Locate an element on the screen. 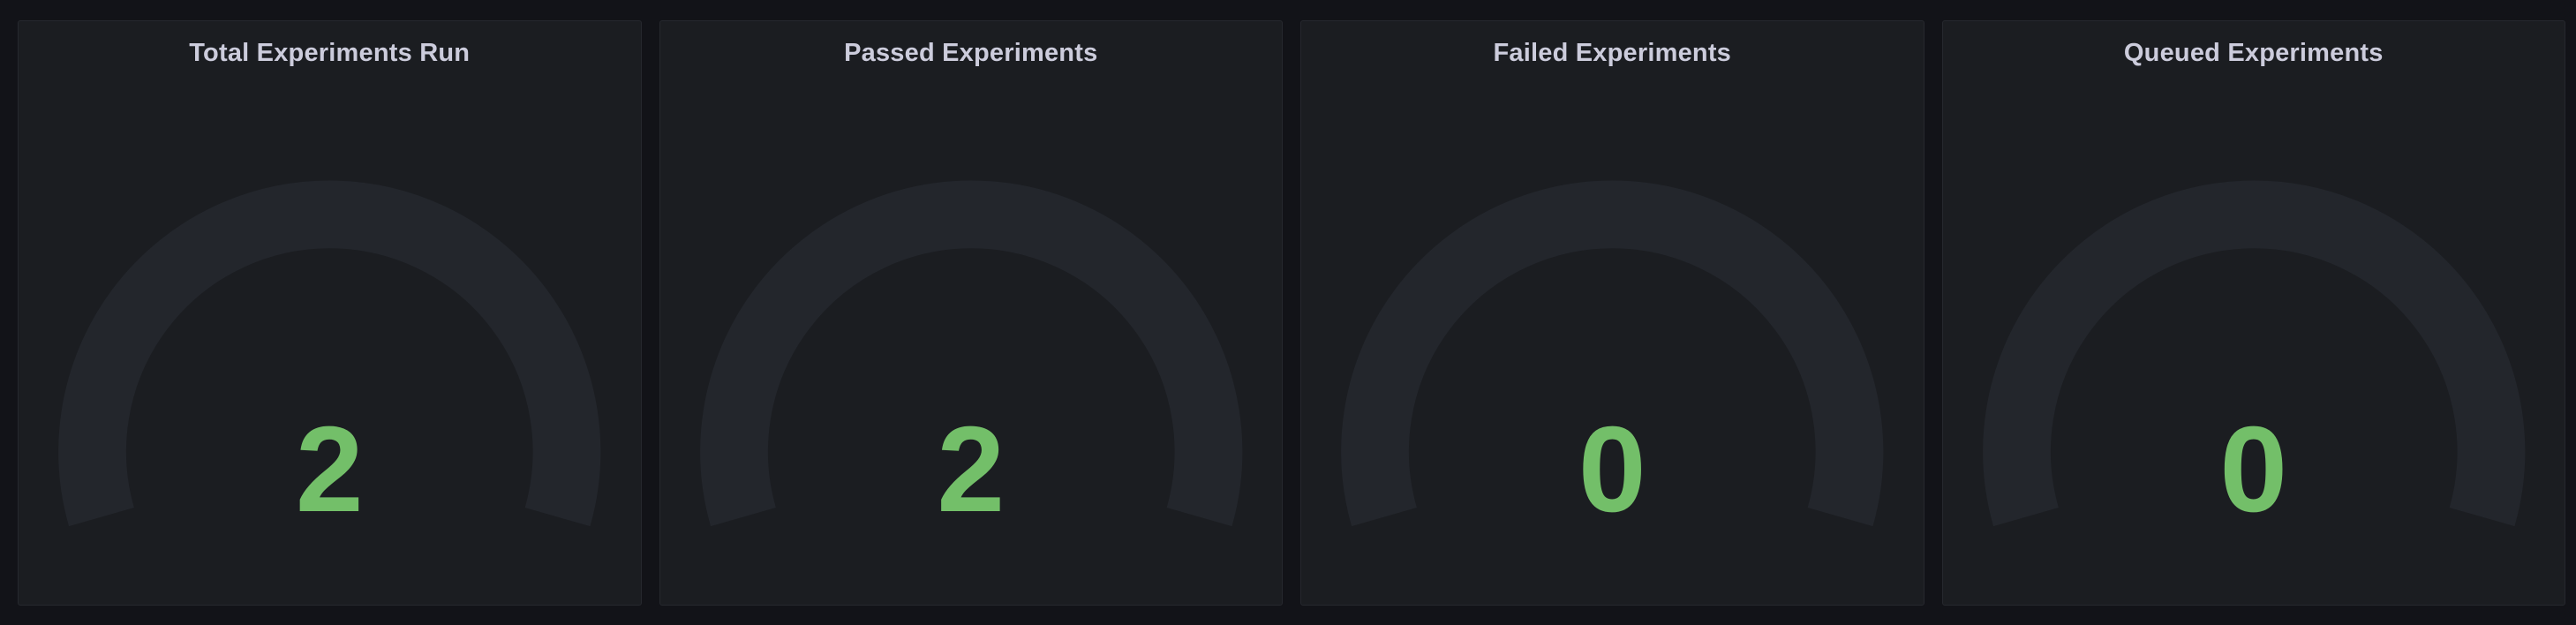  panel-title: Queued Experiments is located at coordinates (2253, 53).